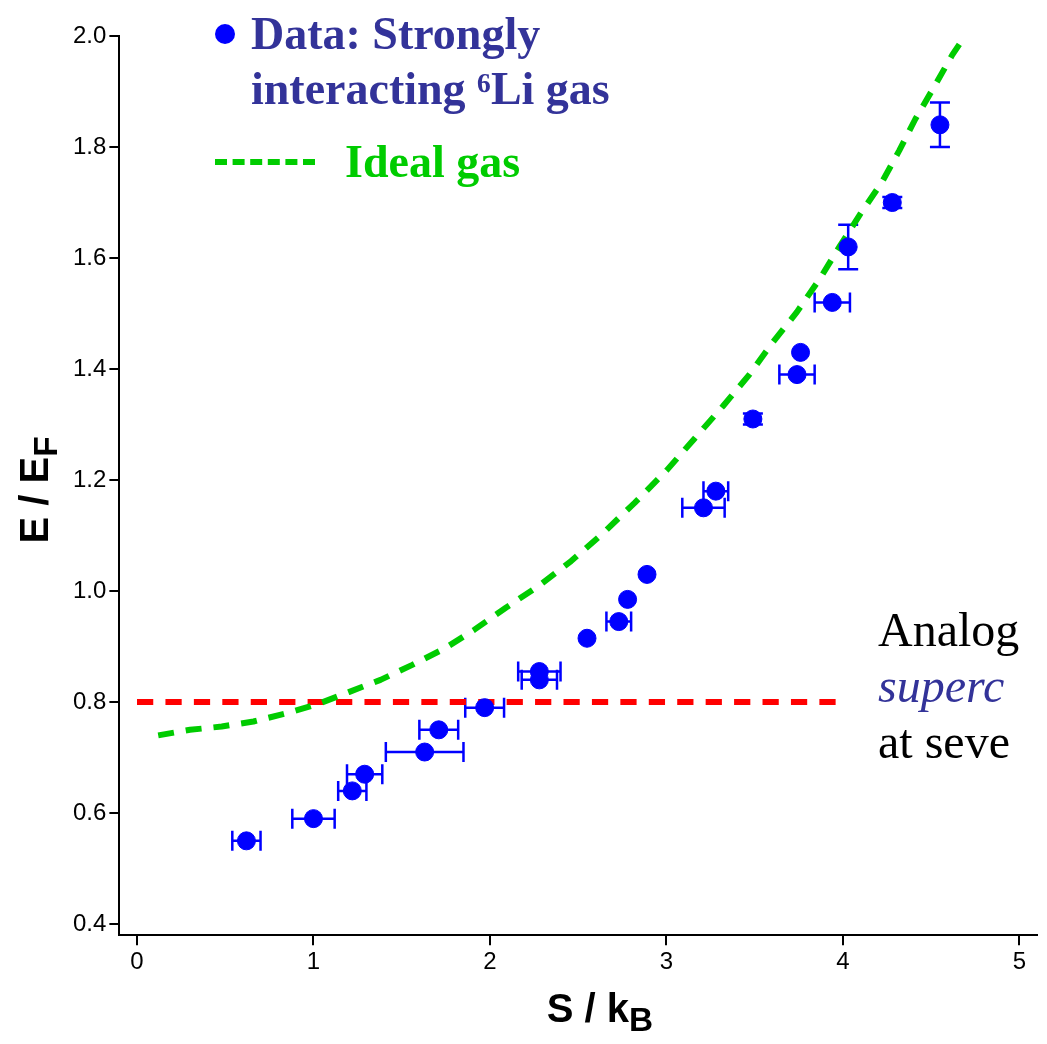  What do you see at coordinates (89, 700) in the screenshot?
I see `y-tick-label: 0.8` at bounding box center [89, 700].